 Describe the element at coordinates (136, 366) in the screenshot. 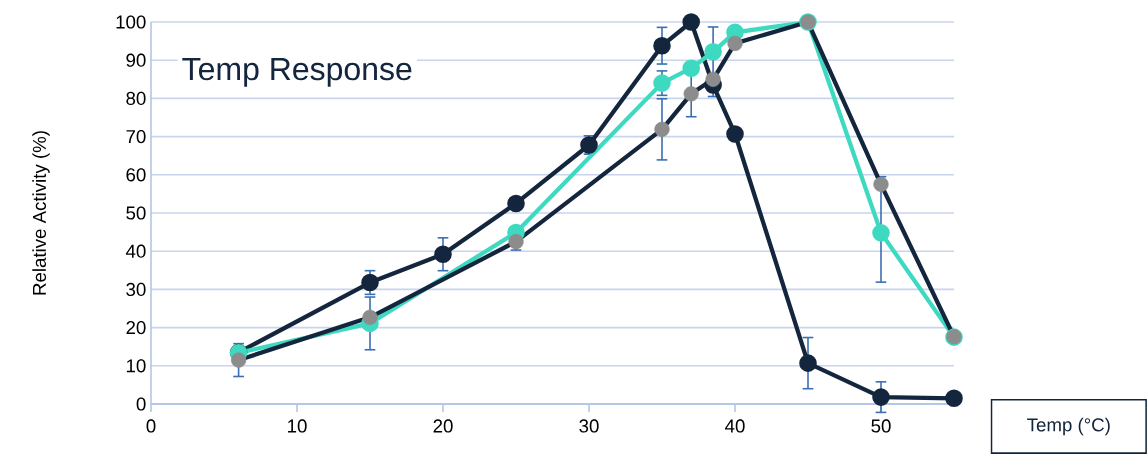

I see `y-tick-label: 10` at that location.